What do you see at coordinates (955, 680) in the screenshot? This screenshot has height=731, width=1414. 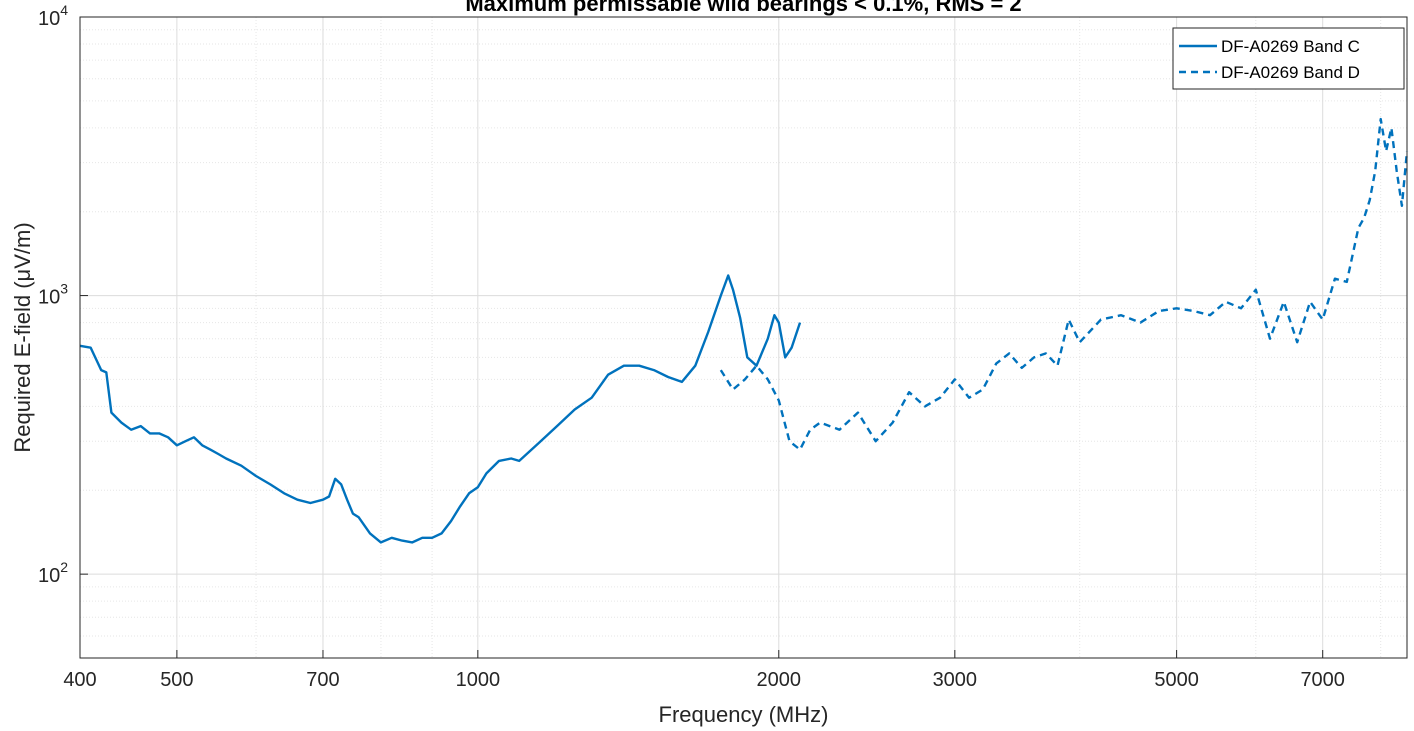 I see `x-tick-label: 3000` at bounding box center [955, 680].